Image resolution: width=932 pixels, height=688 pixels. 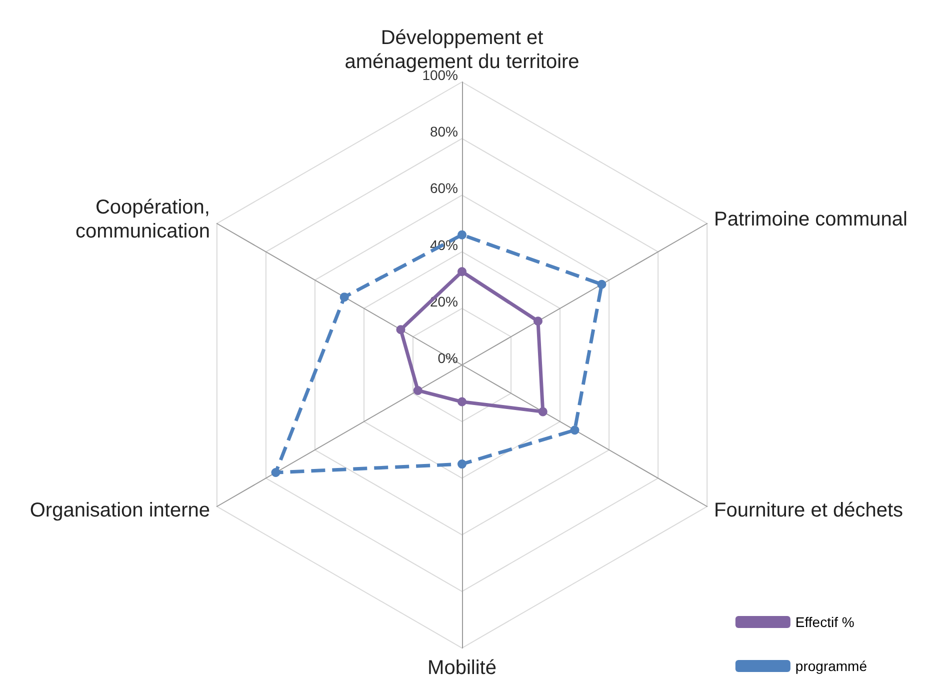 What do you see at coordinates (831, 666) in the screenshot?
I see `legend-label: programmé` at bounding box center [831, 666].